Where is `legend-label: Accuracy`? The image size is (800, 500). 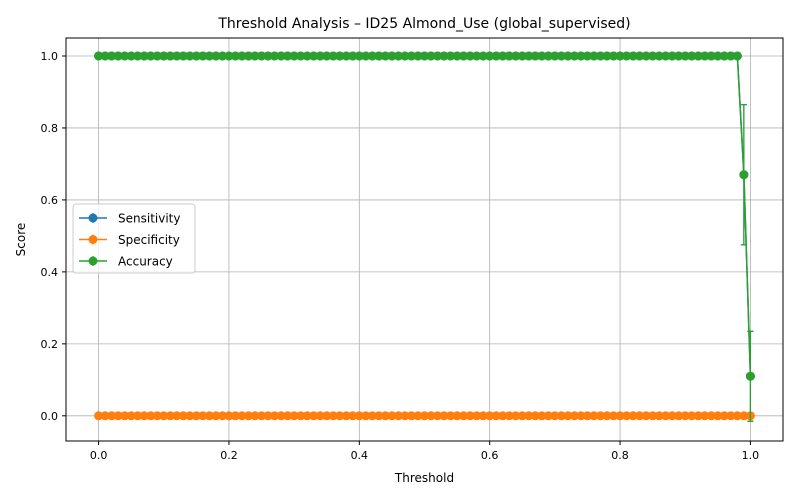
legend-label: Accuracy is located at coordinates (145, 262).